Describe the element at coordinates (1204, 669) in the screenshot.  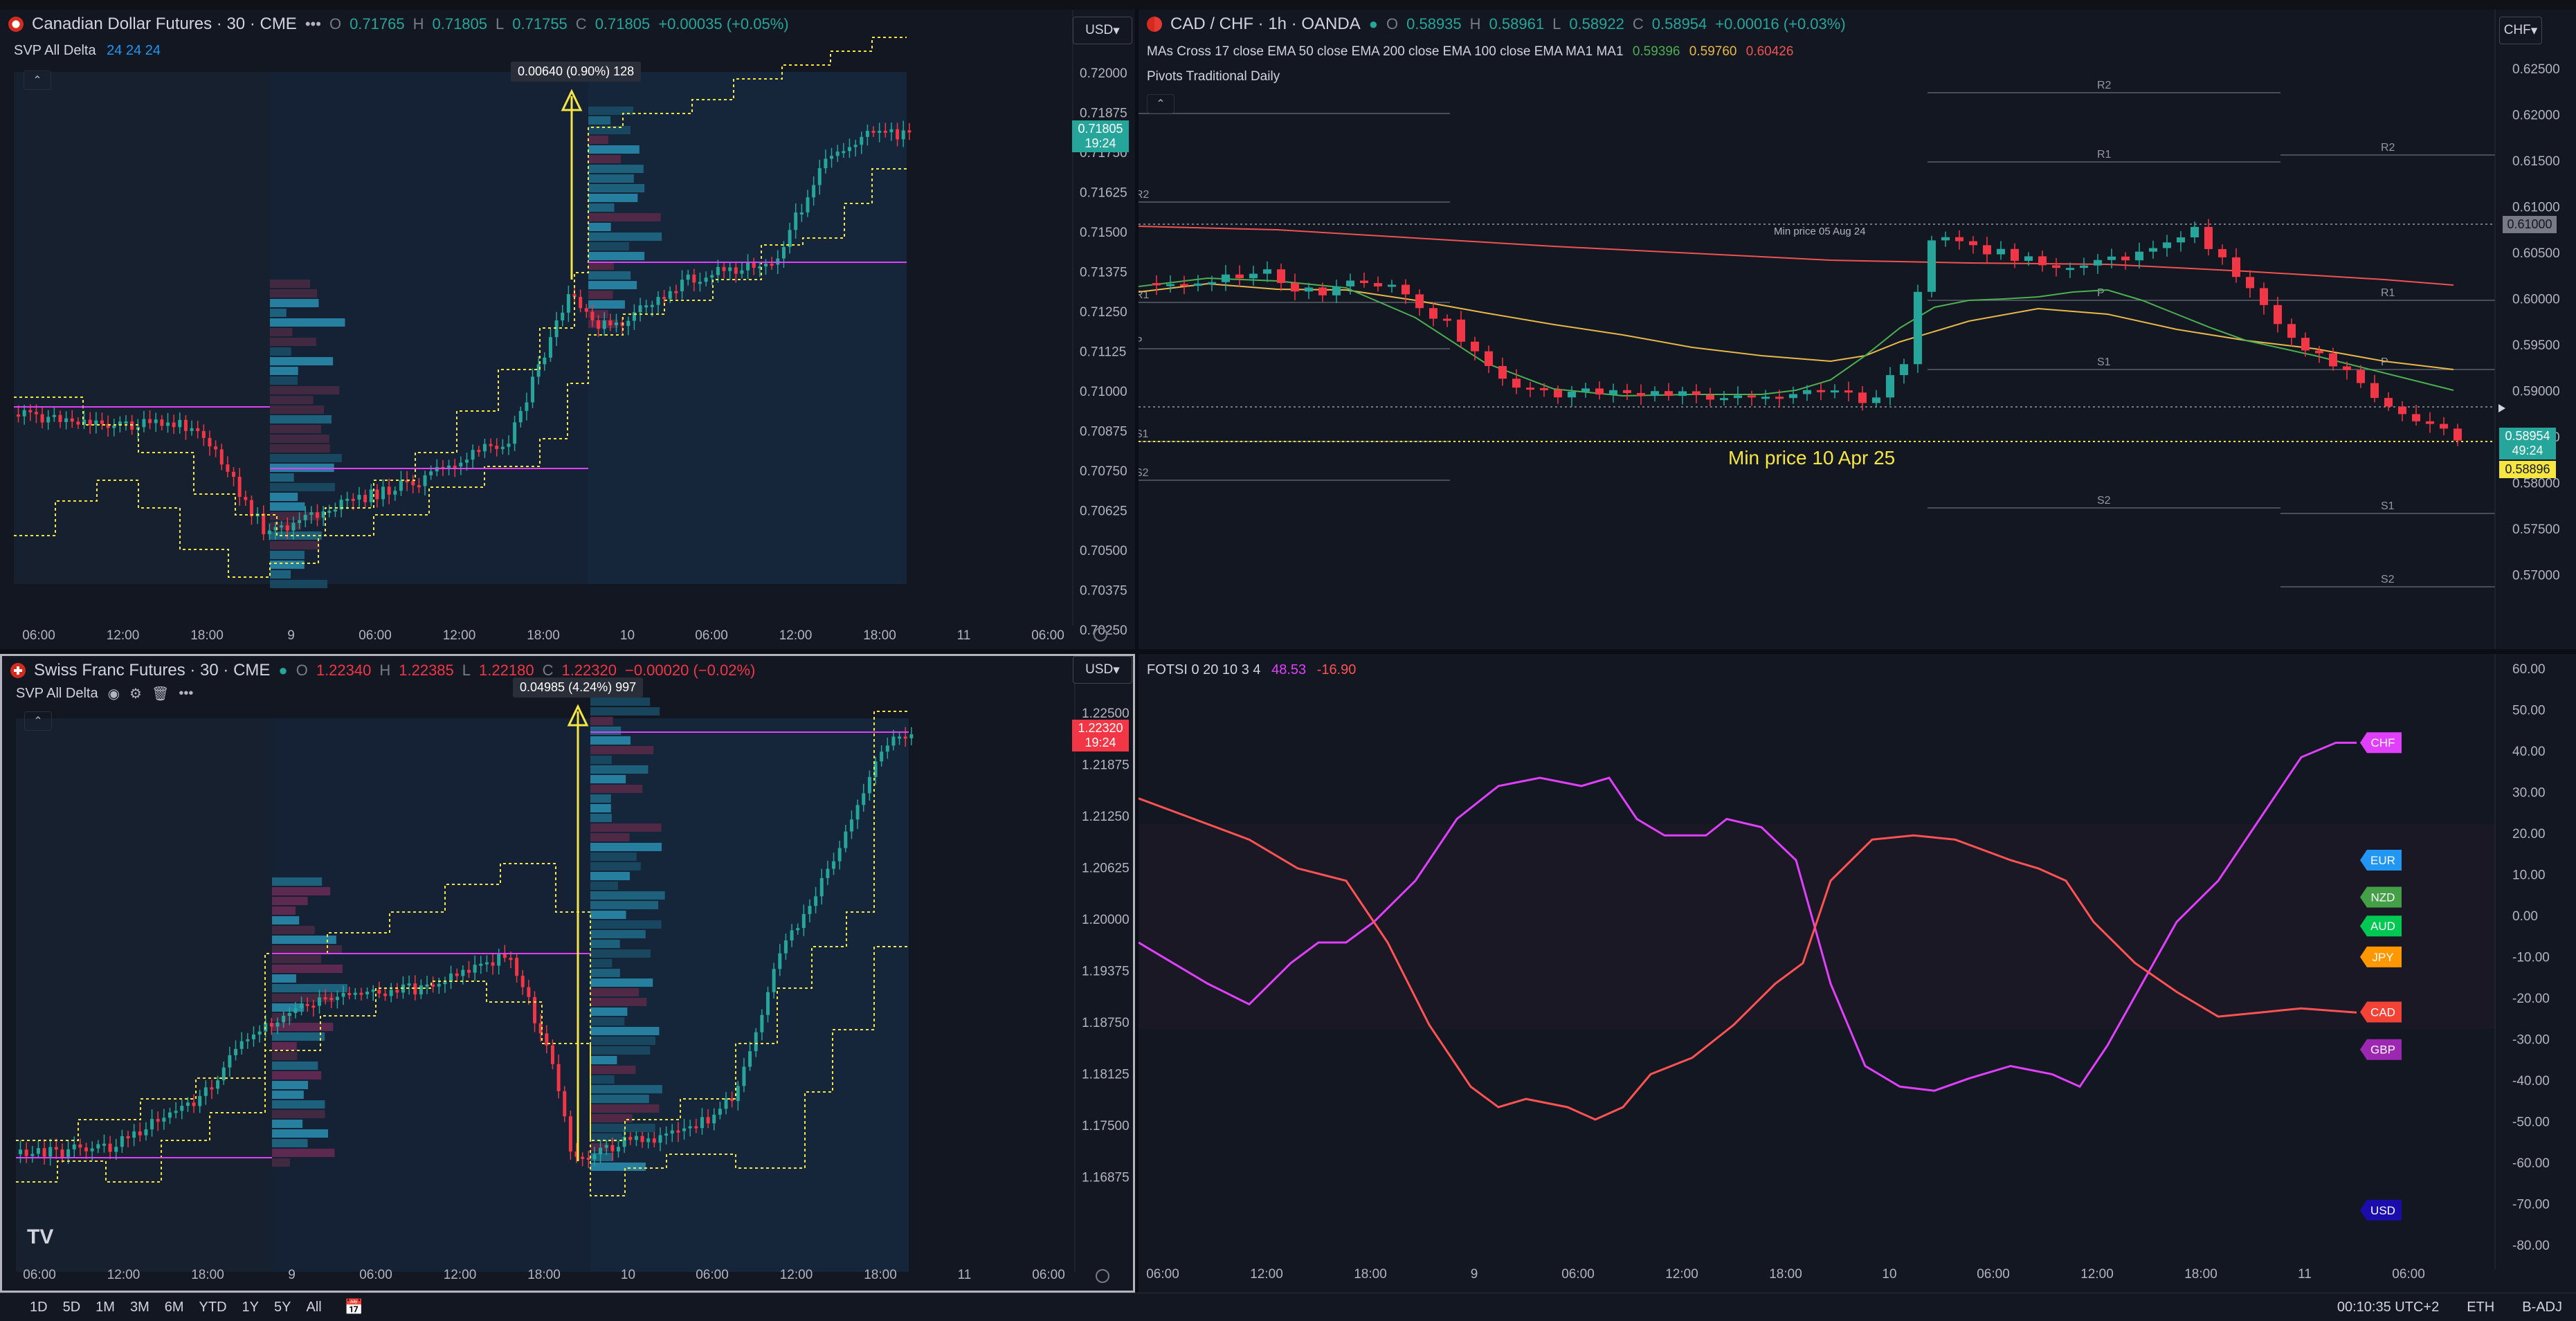
I see `fotsi-indicator-name: FOTSI 0 20 10 3 4` at that location.